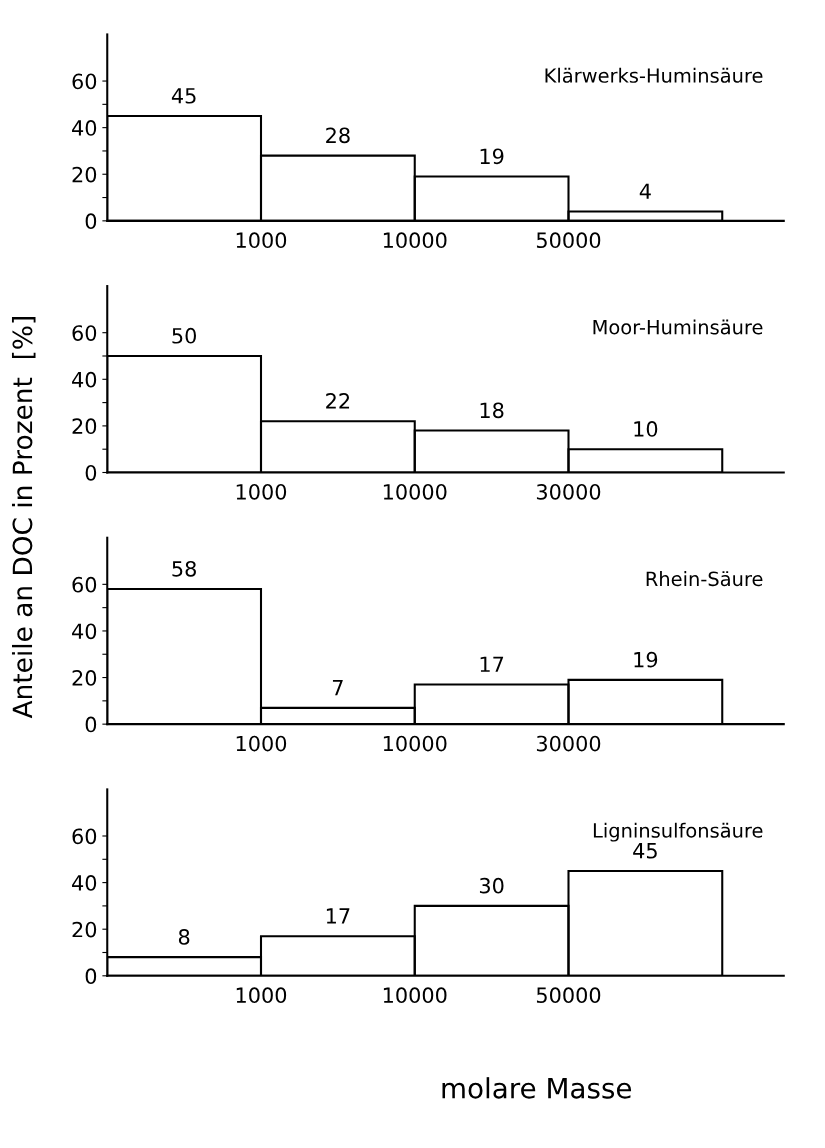  I want to click on data-label: 30, so click(491, 885).